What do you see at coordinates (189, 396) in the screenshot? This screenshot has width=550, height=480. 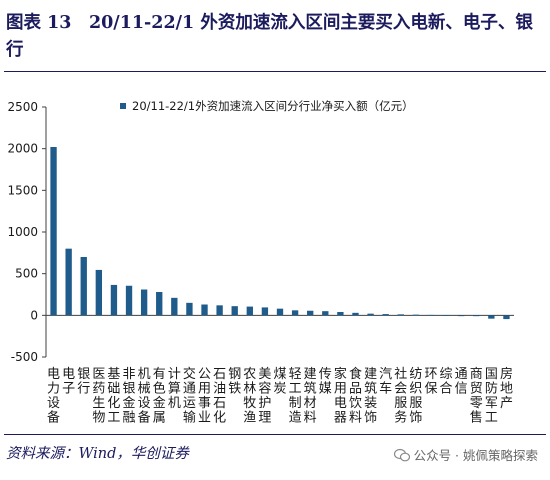 I see `category-label: 交通运输` at bounding box center [189, 396].